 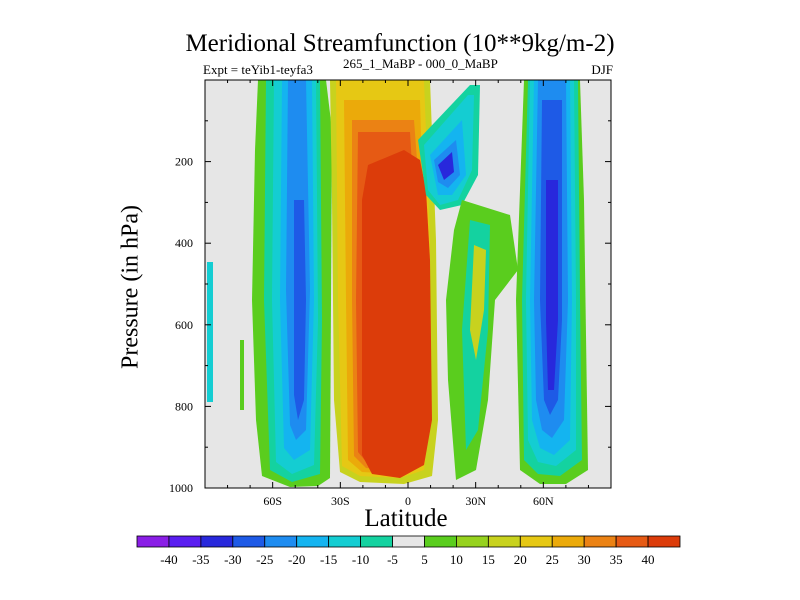 What do you see at coordinates (392, 559) in the screenshot?
I see `colorbar-label: -5` at bounding box center [392, 559].